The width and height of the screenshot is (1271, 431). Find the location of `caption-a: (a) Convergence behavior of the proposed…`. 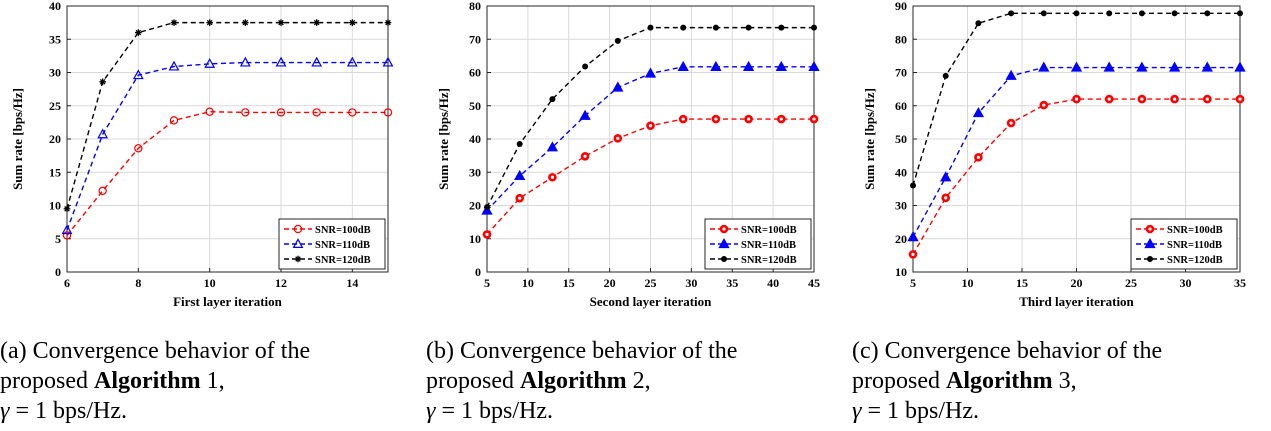

caption-a: (a) Convergence behavior of the proposed… is located at coordinates (205, 381).